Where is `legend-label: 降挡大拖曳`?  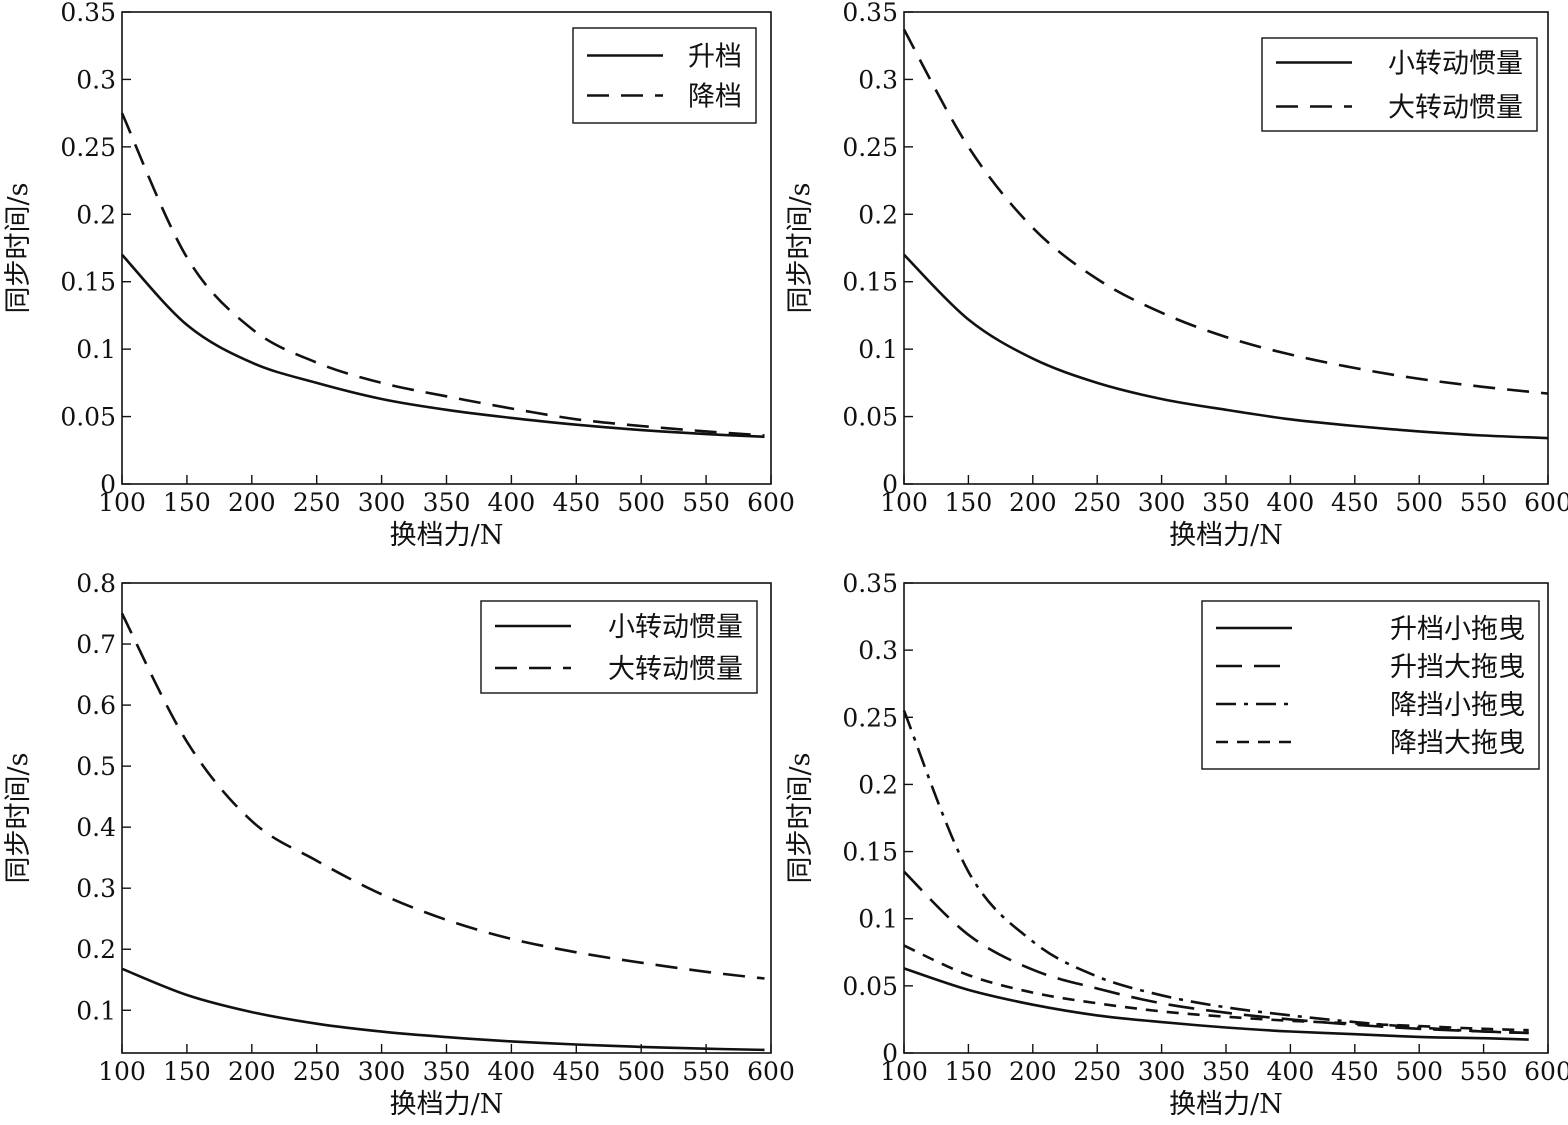 legend-label: 降挡大拖曳 is located at coordinates (1457, 743).